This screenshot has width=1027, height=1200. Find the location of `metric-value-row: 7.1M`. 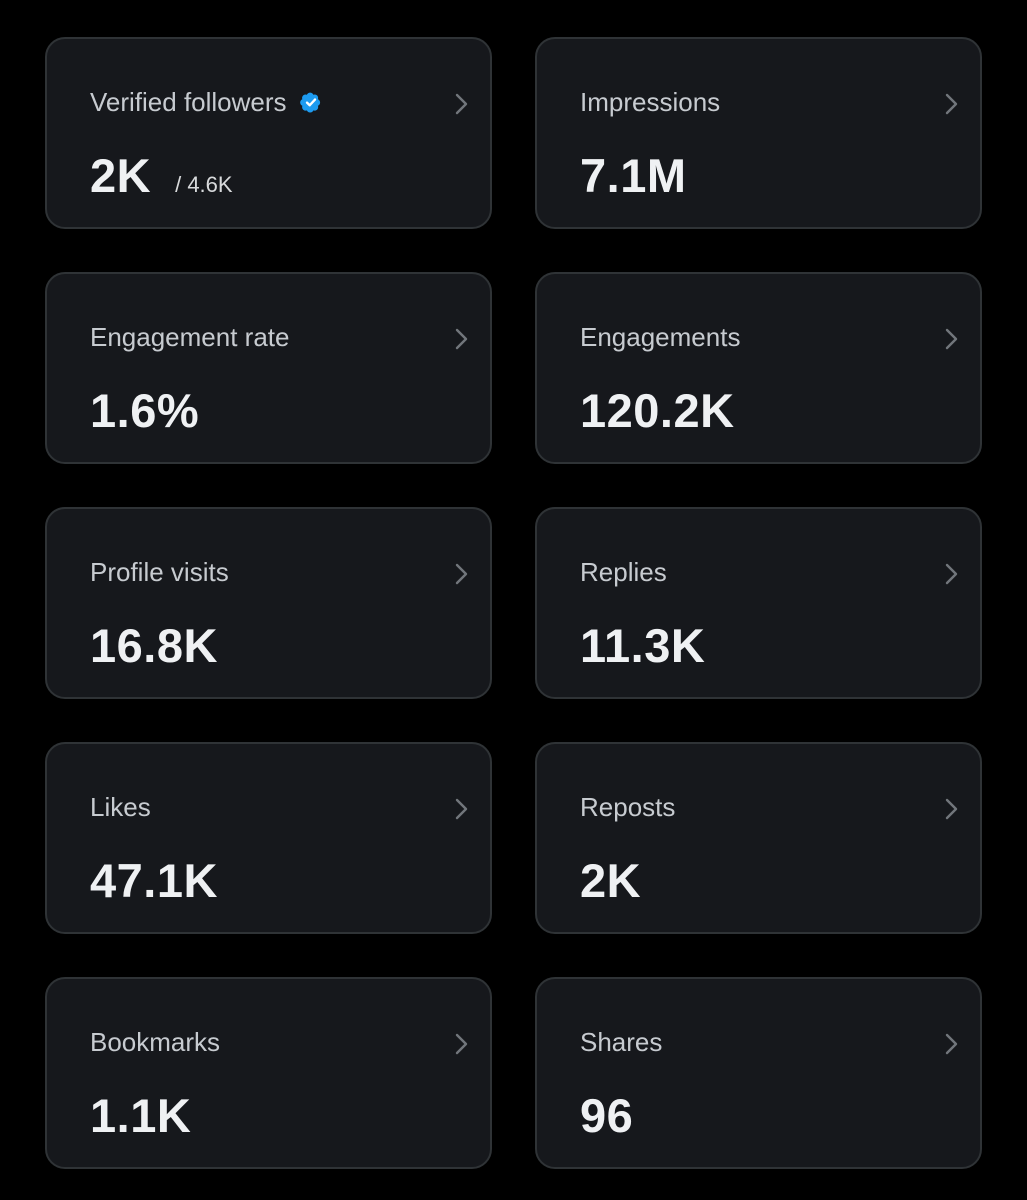

metric-value-row: 7.1M is located at coordinates (633, 176).